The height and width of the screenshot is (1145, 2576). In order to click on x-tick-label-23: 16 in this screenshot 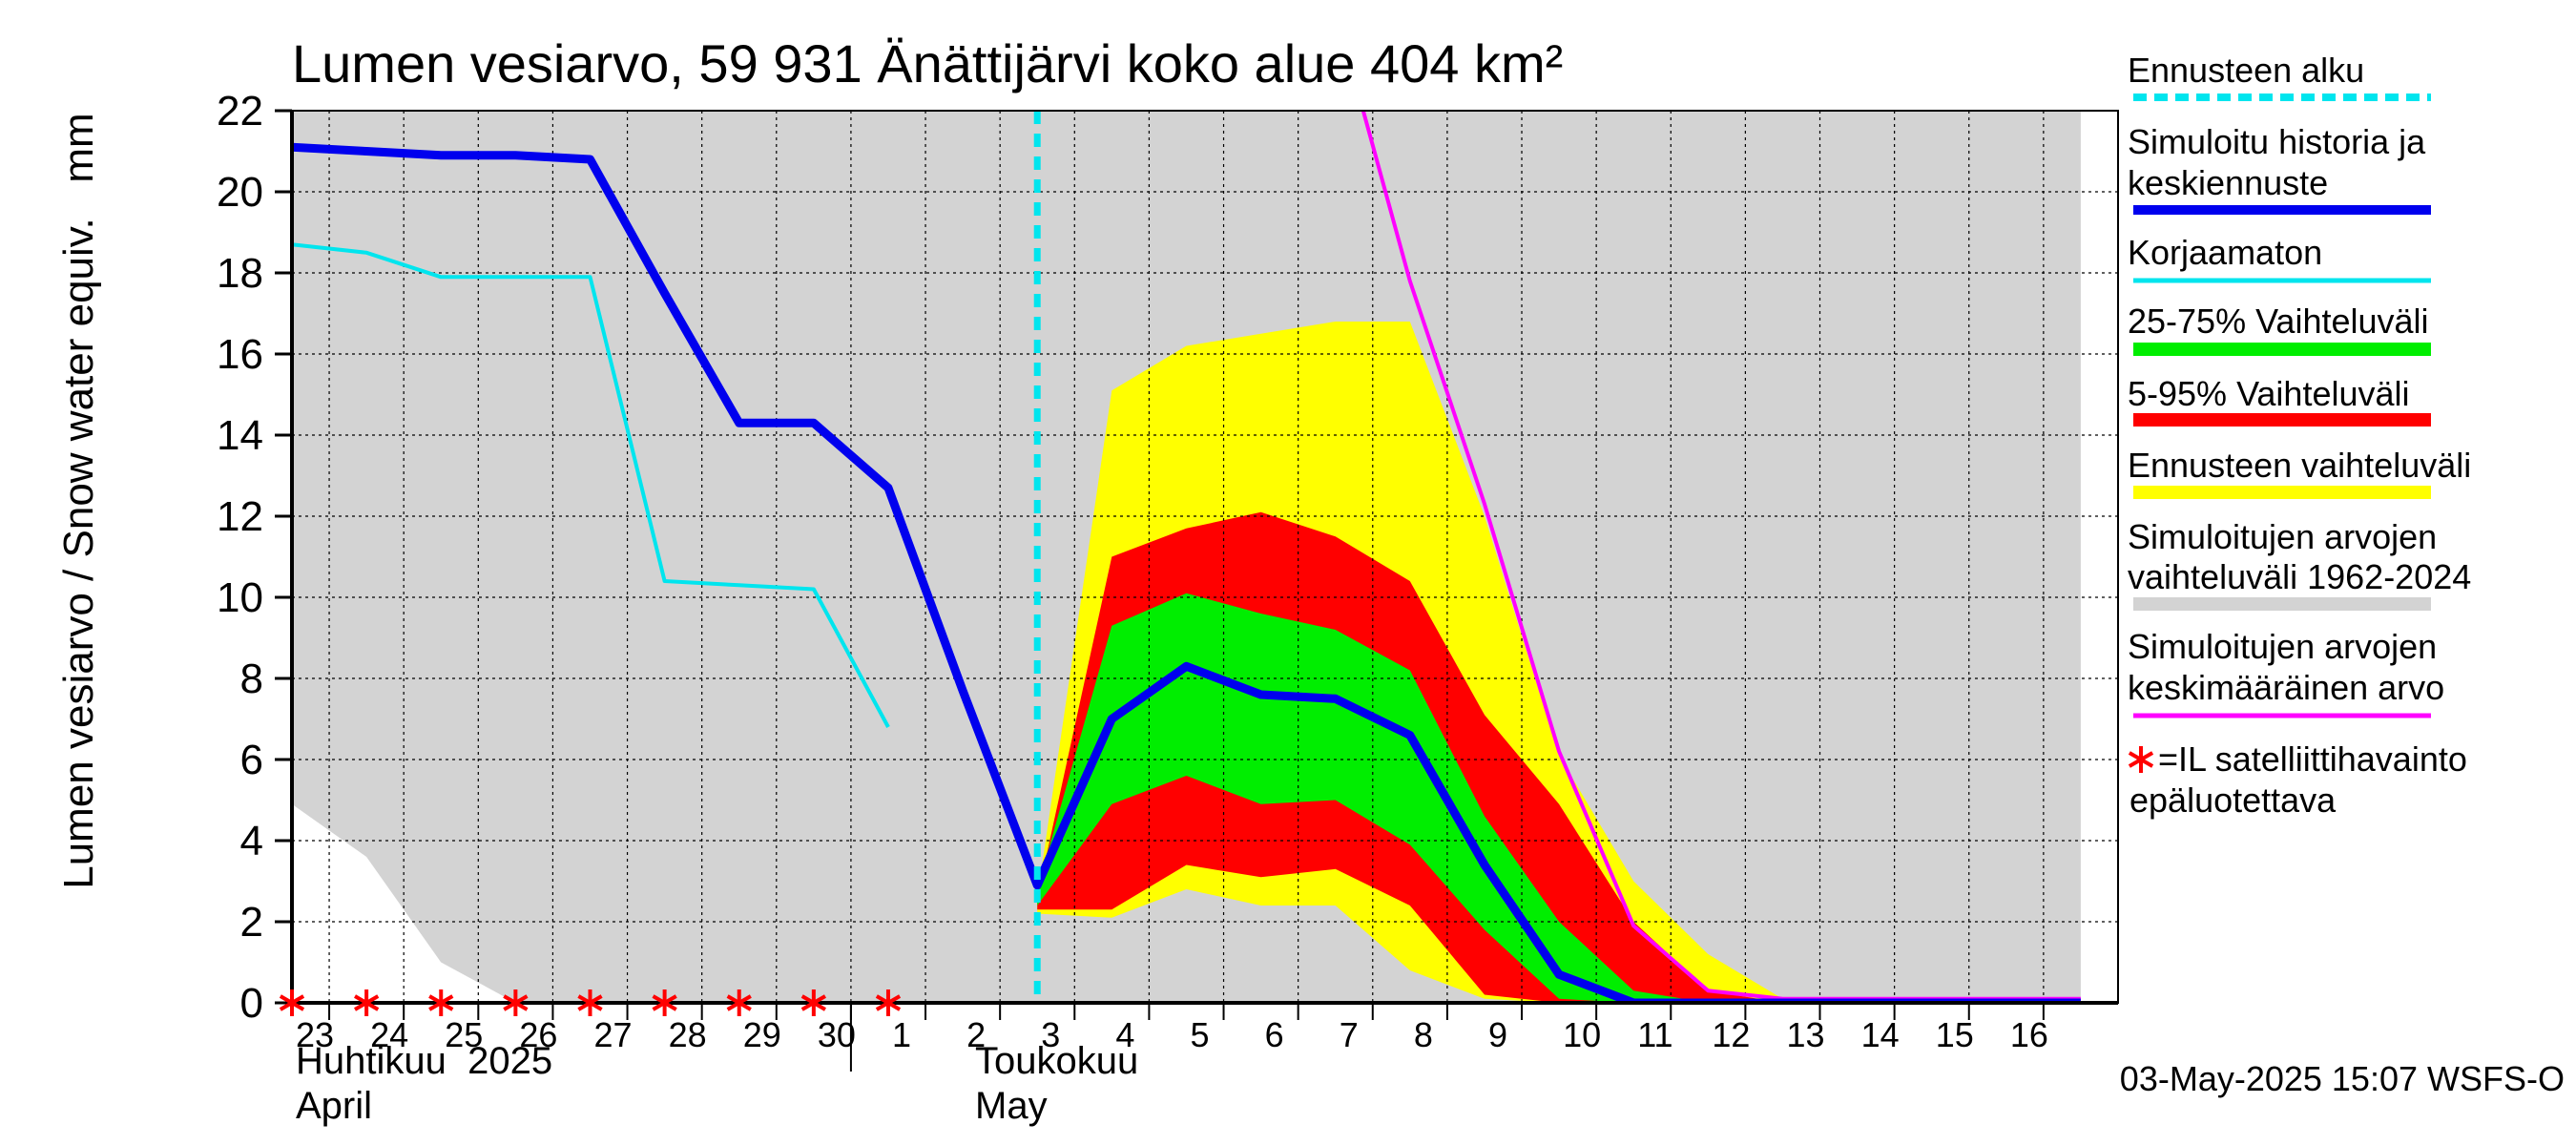, I will do `click(2029, 1034)`.